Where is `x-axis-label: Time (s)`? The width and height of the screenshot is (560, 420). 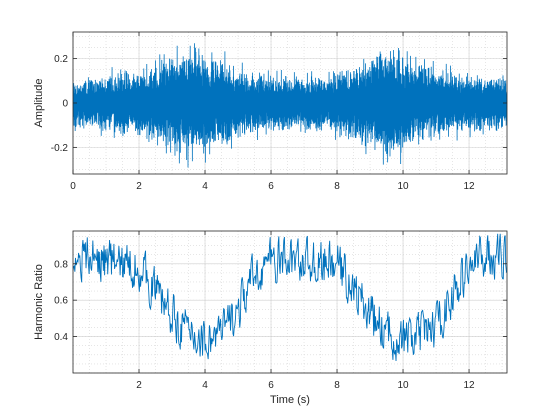
x-axis-label: Time (s) is located at coordinates (290, 400).